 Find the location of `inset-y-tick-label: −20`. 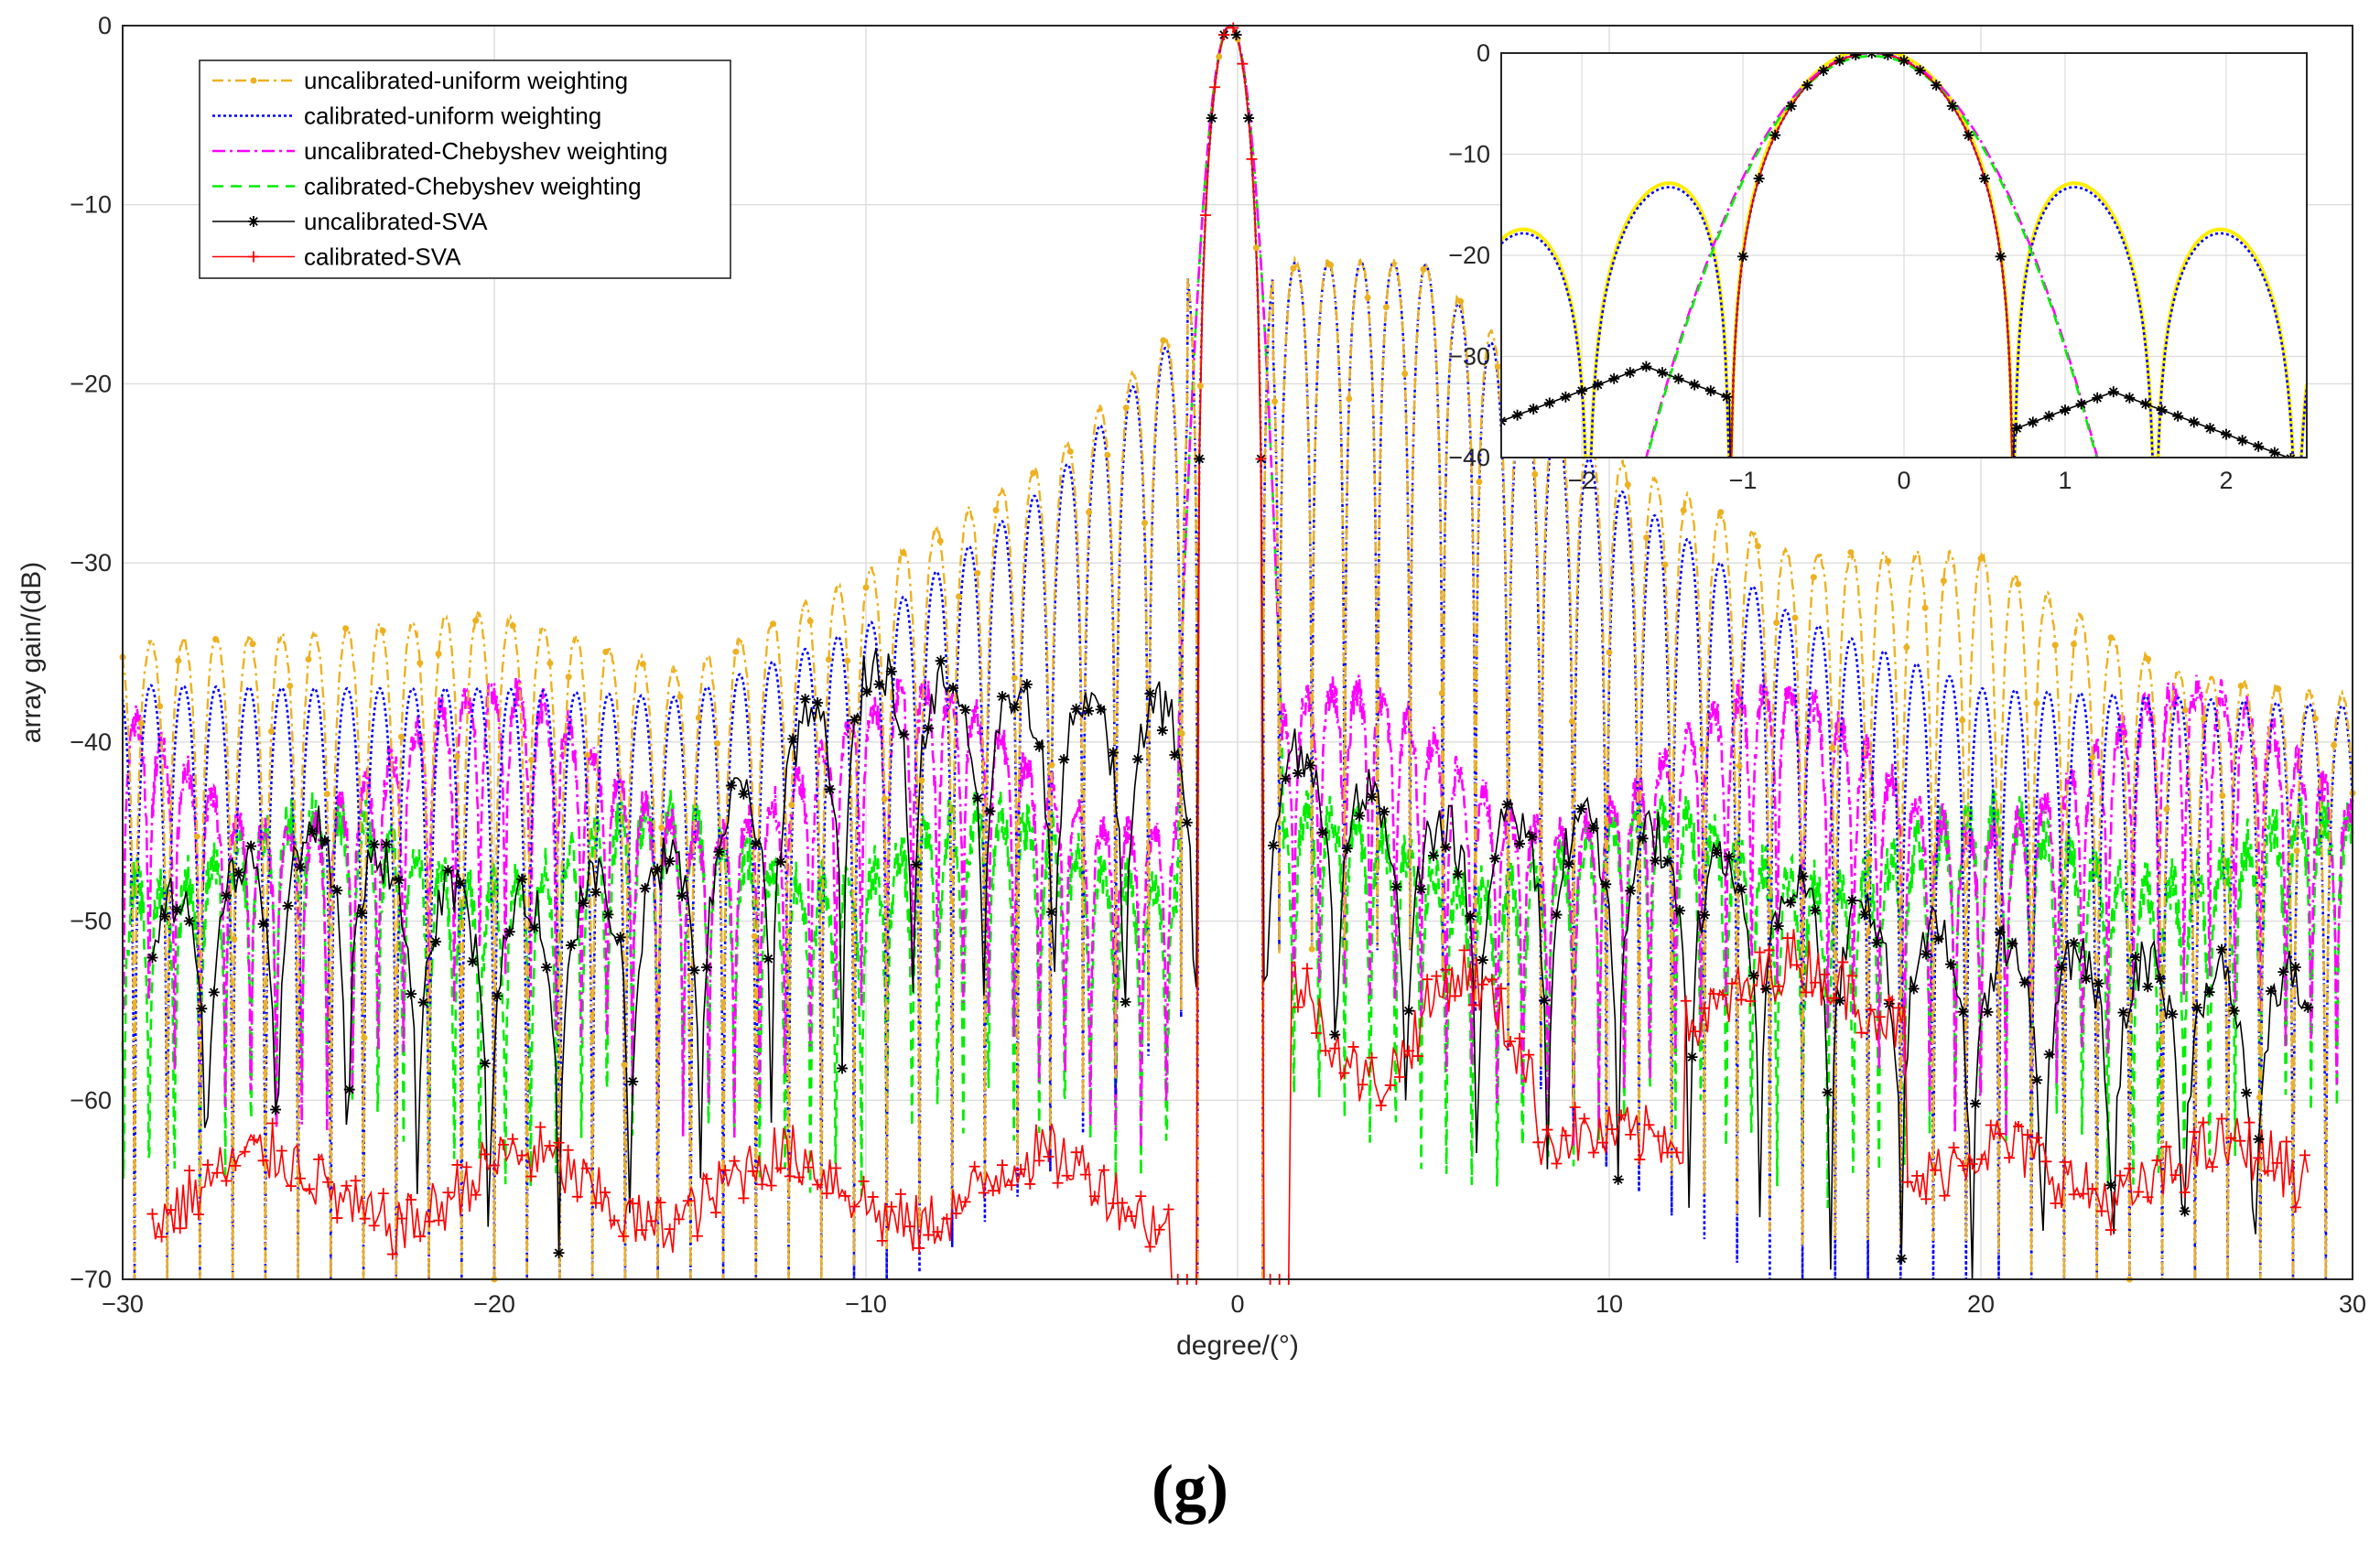

inset-y-tick-label: −20 is located at coordinates (1469, 255).